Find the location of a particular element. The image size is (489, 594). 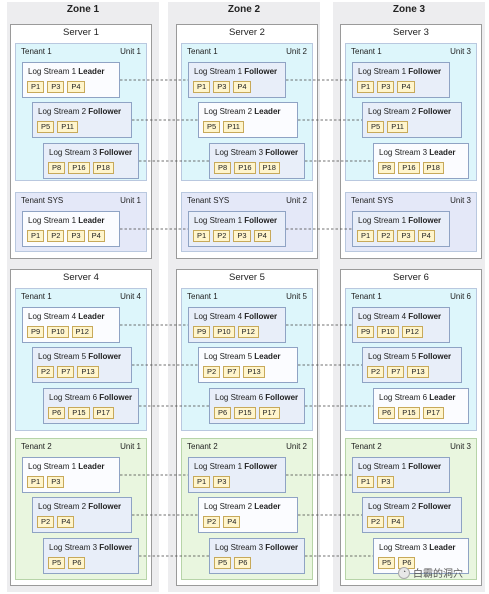

log-stream-label: Log Stream 6 Follower is located at coordinates (90, 397).